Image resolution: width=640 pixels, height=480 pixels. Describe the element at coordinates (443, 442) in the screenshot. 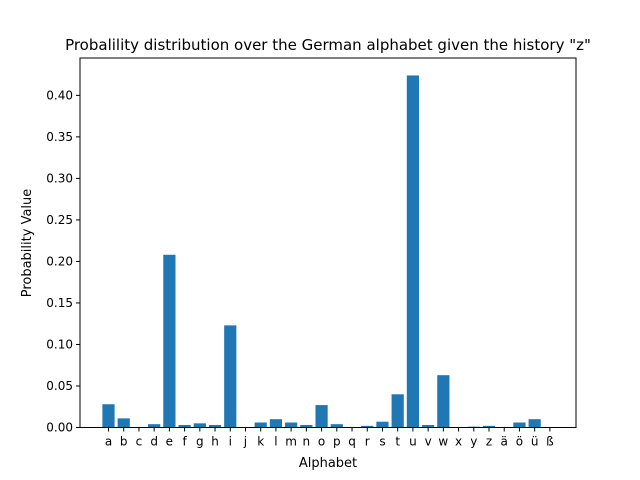

I see `x-tick-label: w` at that location.